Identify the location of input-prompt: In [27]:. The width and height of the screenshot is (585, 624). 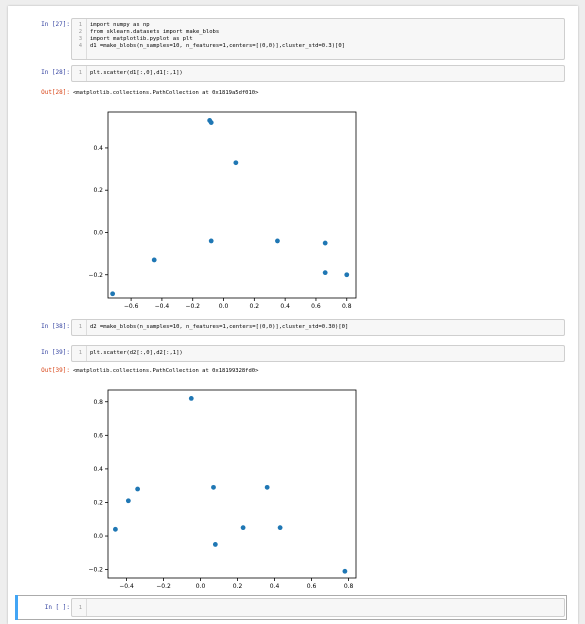
(55, 24).